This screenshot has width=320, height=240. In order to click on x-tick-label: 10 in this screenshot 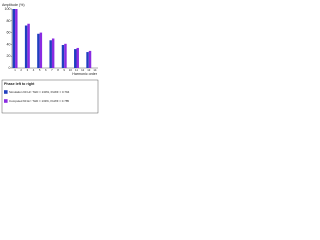, I will do `click(71, 70)`.